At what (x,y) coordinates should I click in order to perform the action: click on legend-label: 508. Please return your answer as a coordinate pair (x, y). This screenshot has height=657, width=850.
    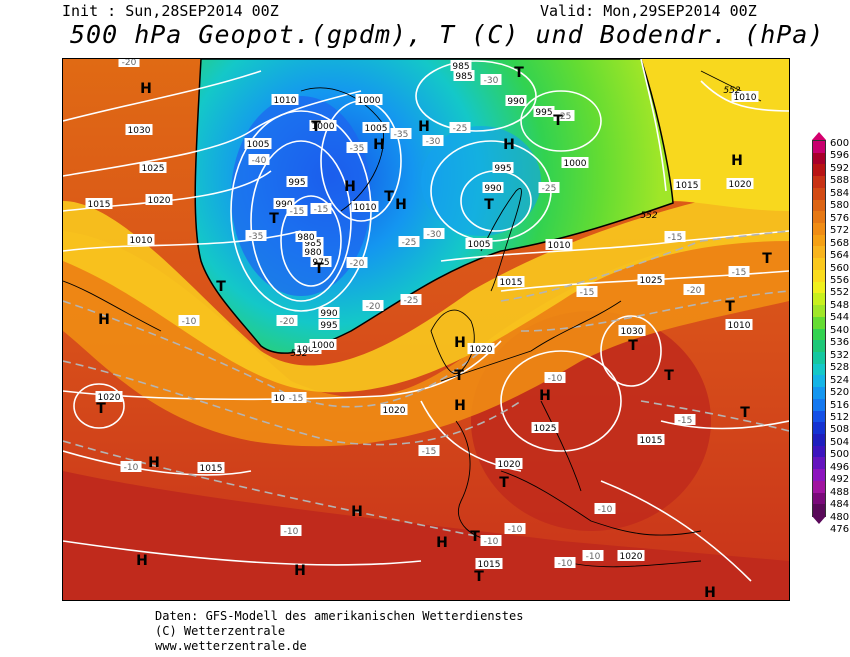
    Looking at the image, I should click on (840, 430).